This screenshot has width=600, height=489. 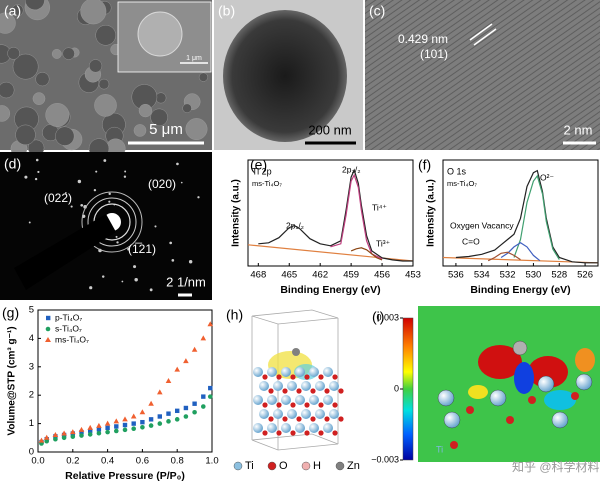 I want to click on x-tick-label: 532, so click(x=508, y=275).